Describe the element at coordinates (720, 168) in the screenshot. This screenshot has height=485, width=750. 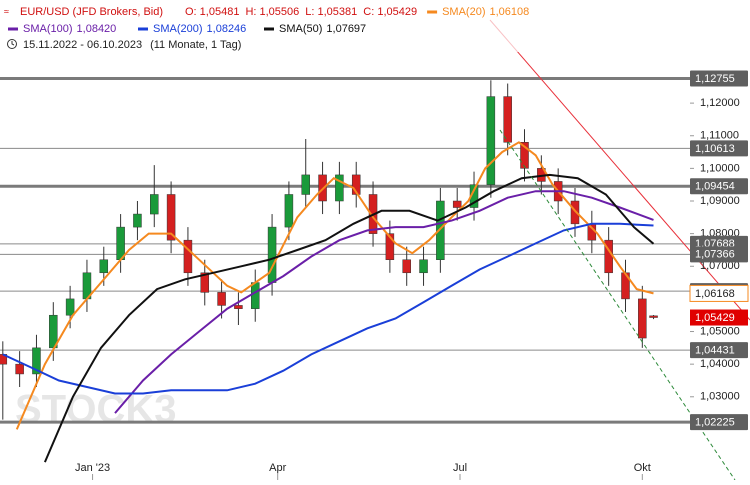
I see `y-tick-label: 1,10000` at that location.